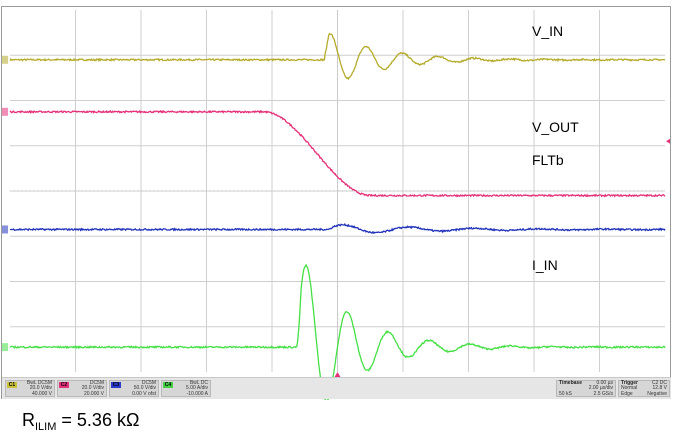 The image size is (673, 436). What do you see at coordinates (41, 393) in the screenshot?
I see `channel-1-offset: 40.000 V` at bounding box center [41, 393].